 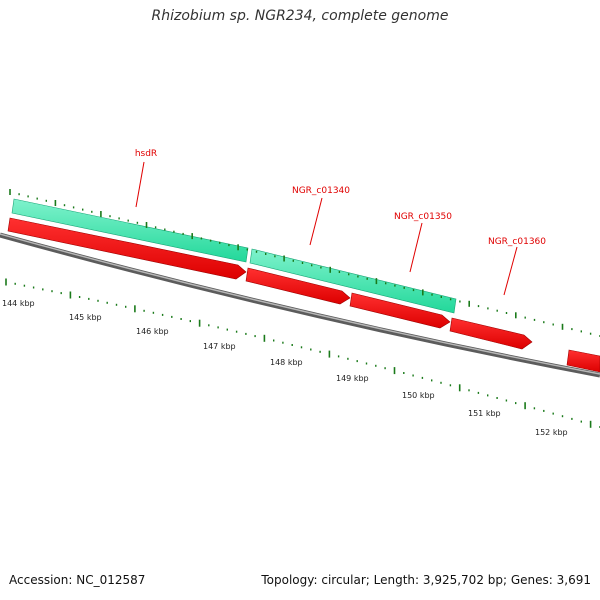 What do you see at coordinates (286, 362) in the screenshot?
I see `scale-label: 148 kbp` at bounding box center [286, 362].